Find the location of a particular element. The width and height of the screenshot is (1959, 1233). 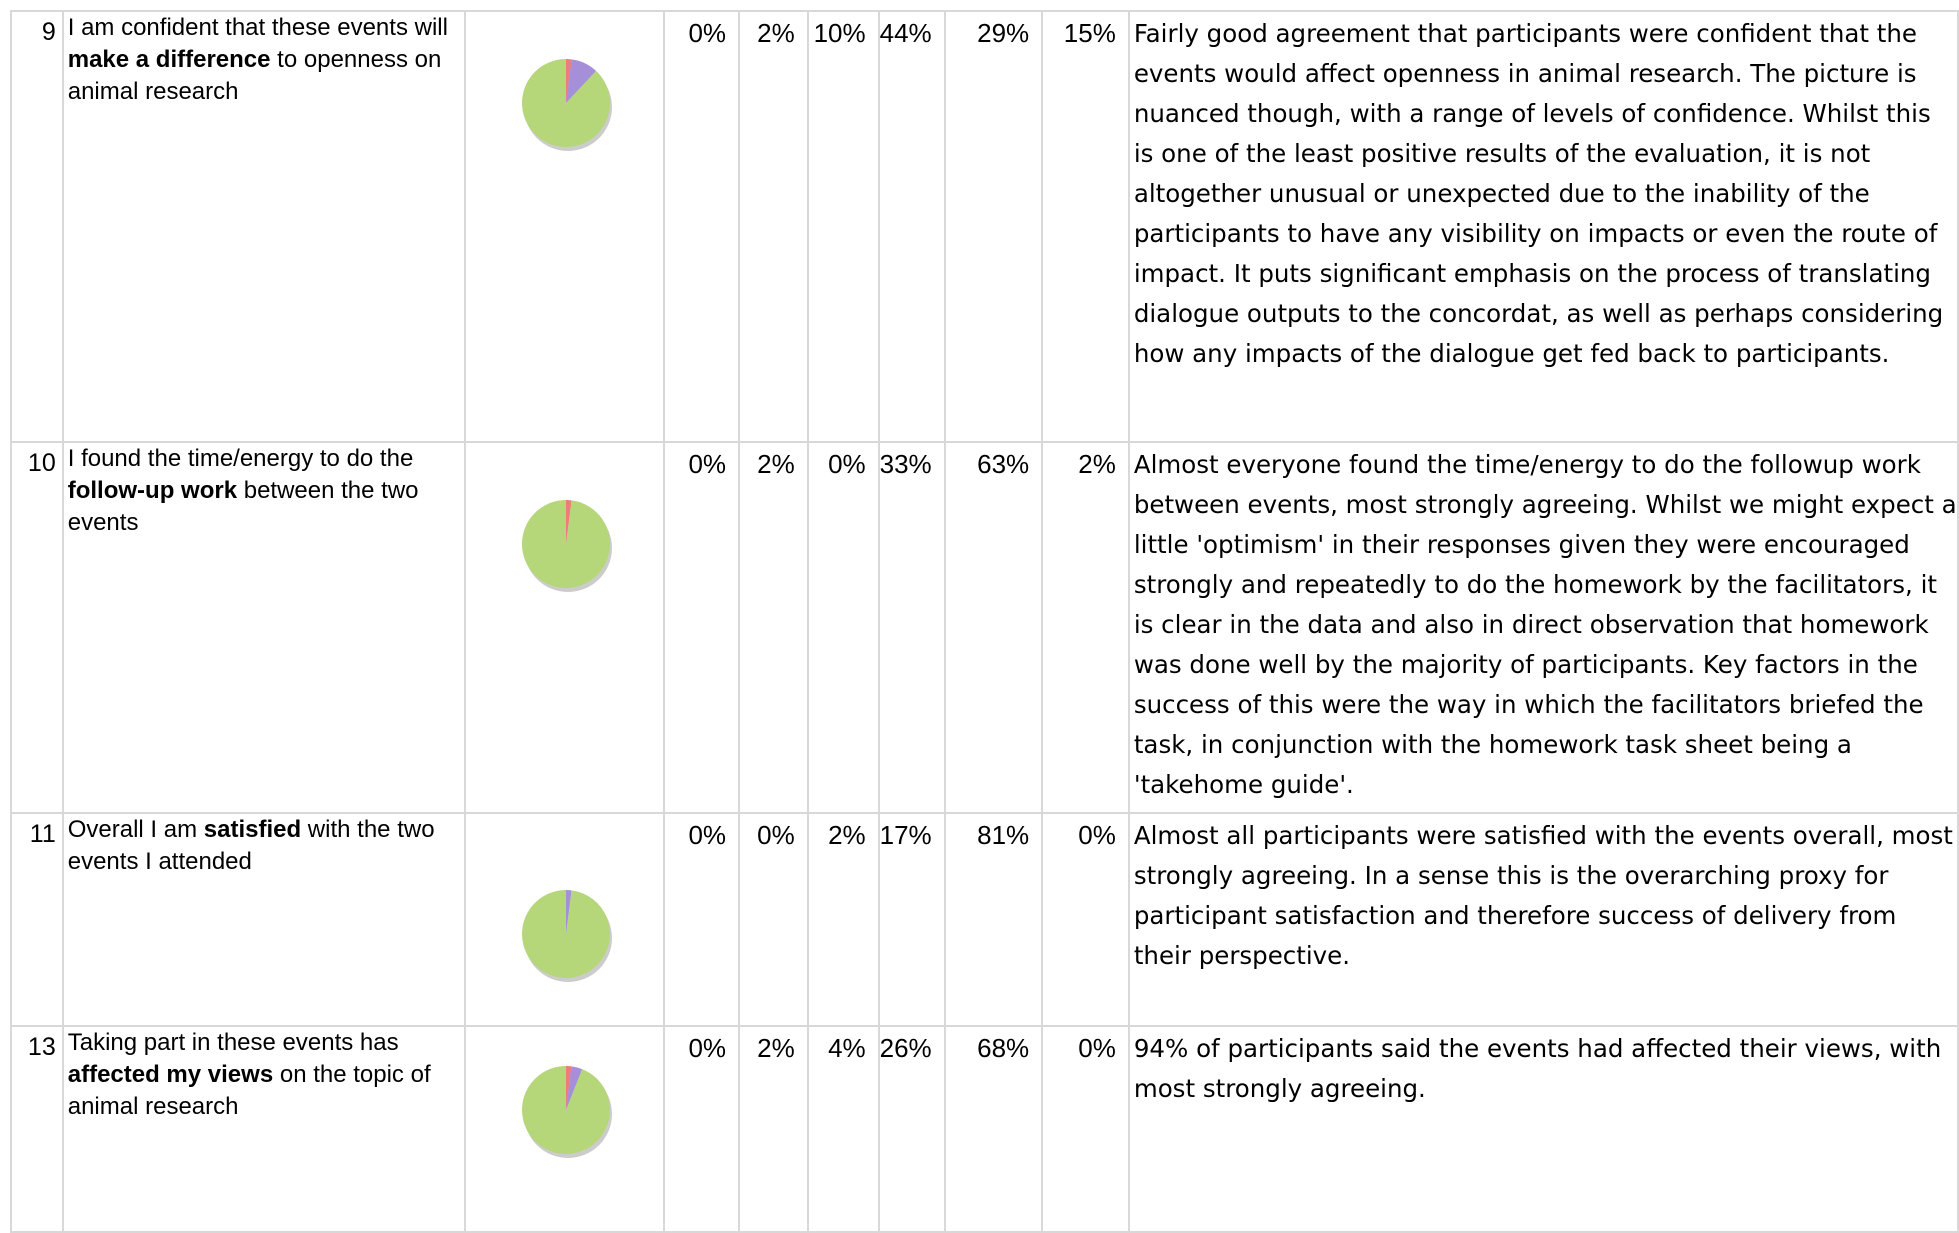

percentage: 33% is located at coordinates (905, 464).